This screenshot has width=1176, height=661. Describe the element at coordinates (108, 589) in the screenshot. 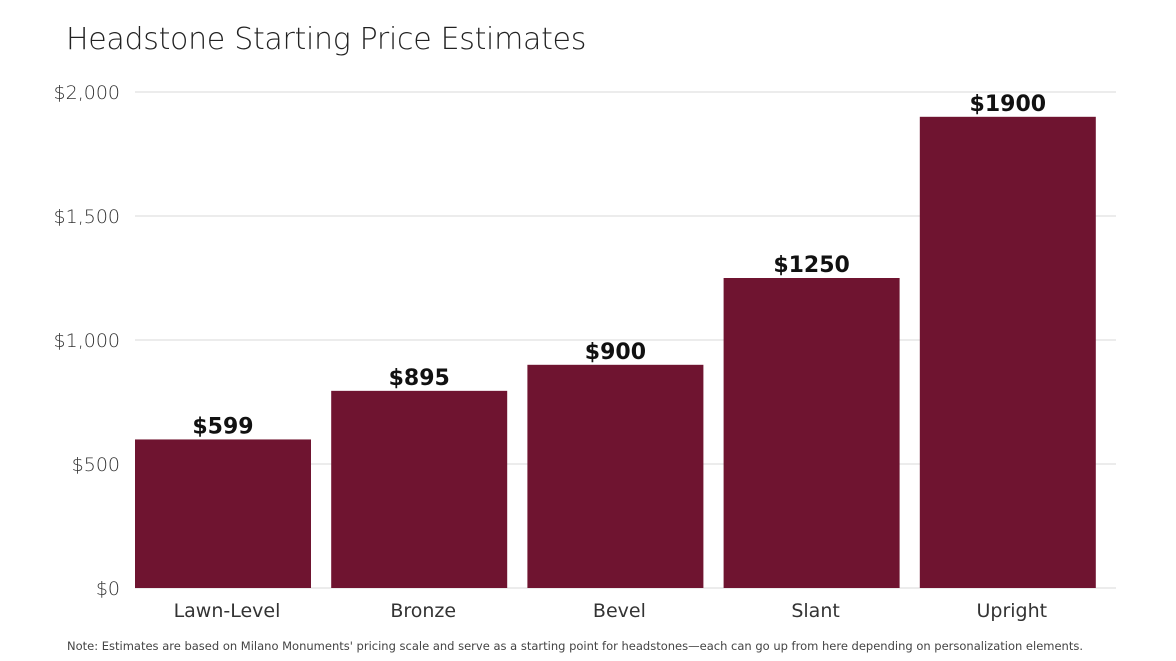

I see `y-tick-label: $0` at that location.